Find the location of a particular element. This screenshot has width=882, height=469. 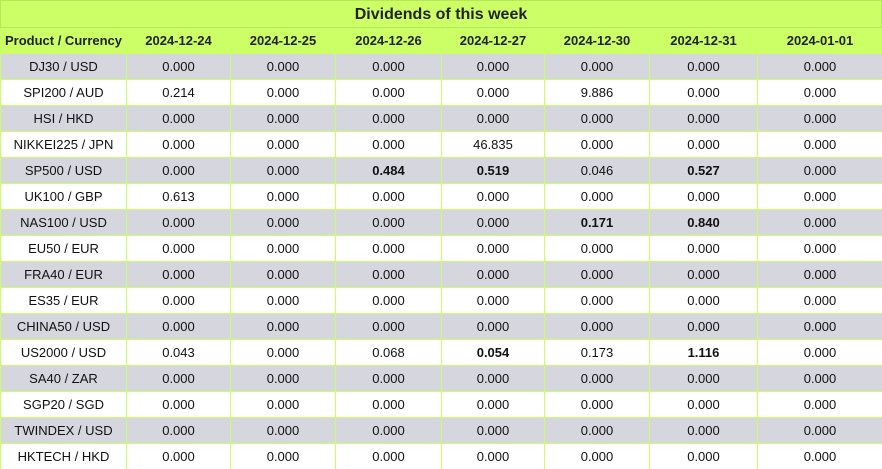

table-title: Dividends of this week is located at coordinates (441, 14).